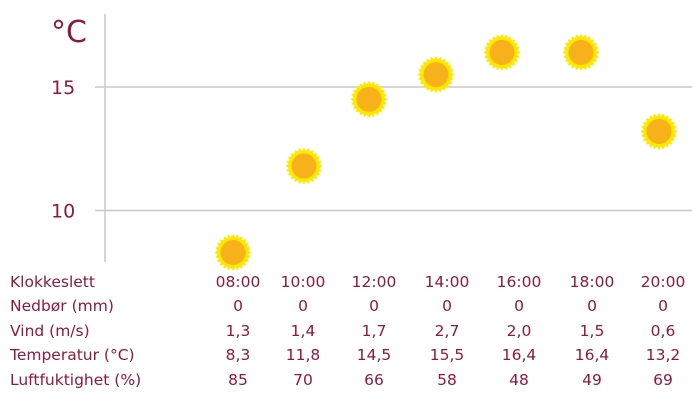 The image size is (692, 401). Describe the element at coordinates (72, 355) in the screenshot. I see `row-label: Temperatur (°C)` at that location.